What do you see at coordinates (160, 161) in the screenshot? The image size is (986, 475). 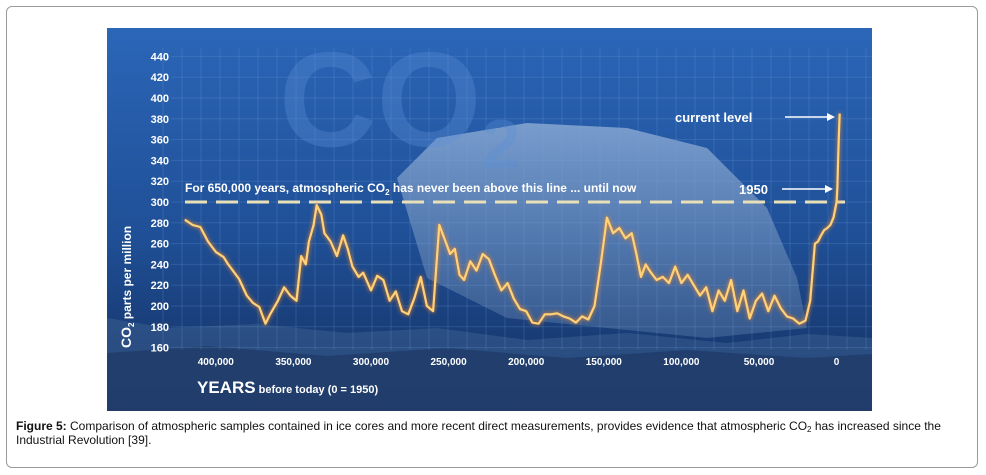 I see `y-tick-label: 340` at bounding box center [160, 161].